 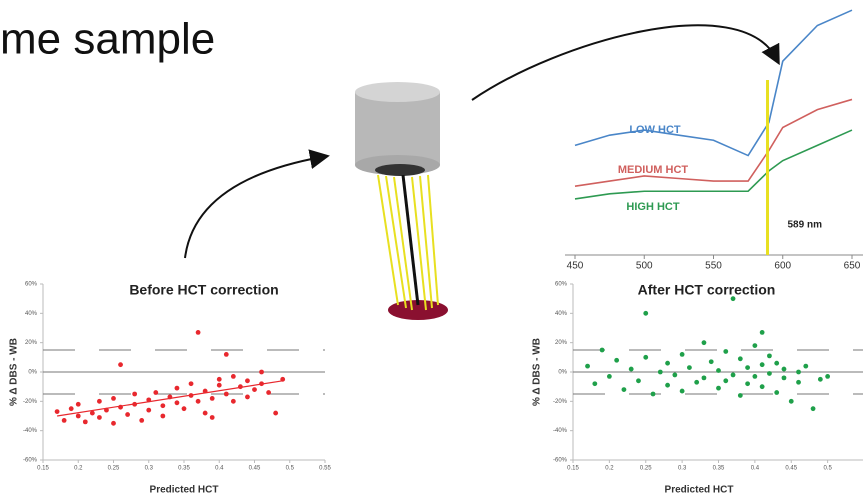 What do you see at coordinates (655, 130) in the screenshot?
I see `series-label: LOW HCT` at bounding box center [655, 130].